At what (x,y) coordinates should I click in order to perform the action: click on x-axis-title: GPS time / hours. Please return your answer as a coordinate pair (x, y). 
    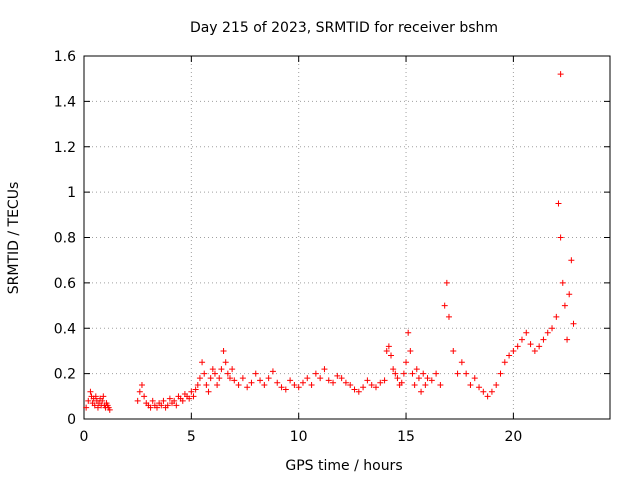
    Looking at the image, I should click on (343, 466).